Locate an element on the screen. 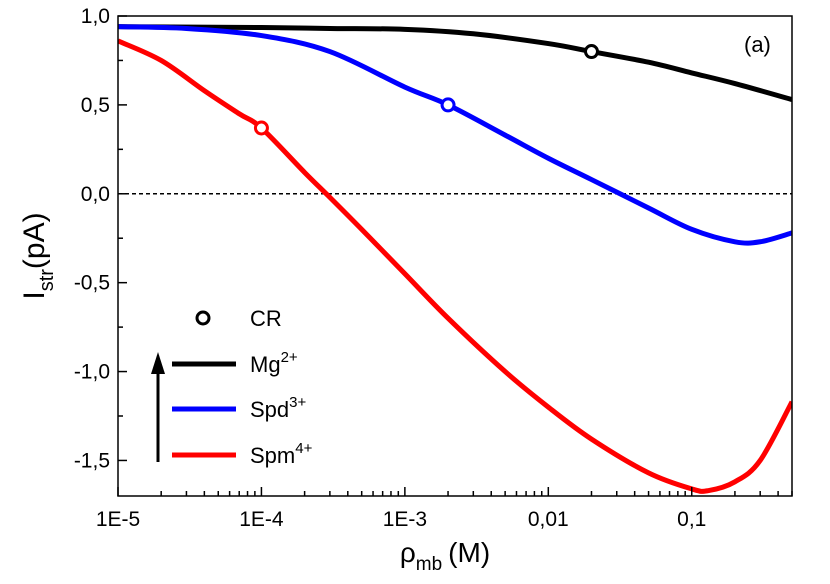 Image resolution: width=830 pixels, height=584 pixels. legend-cr-label: CR is located at coordinates (266, 318).